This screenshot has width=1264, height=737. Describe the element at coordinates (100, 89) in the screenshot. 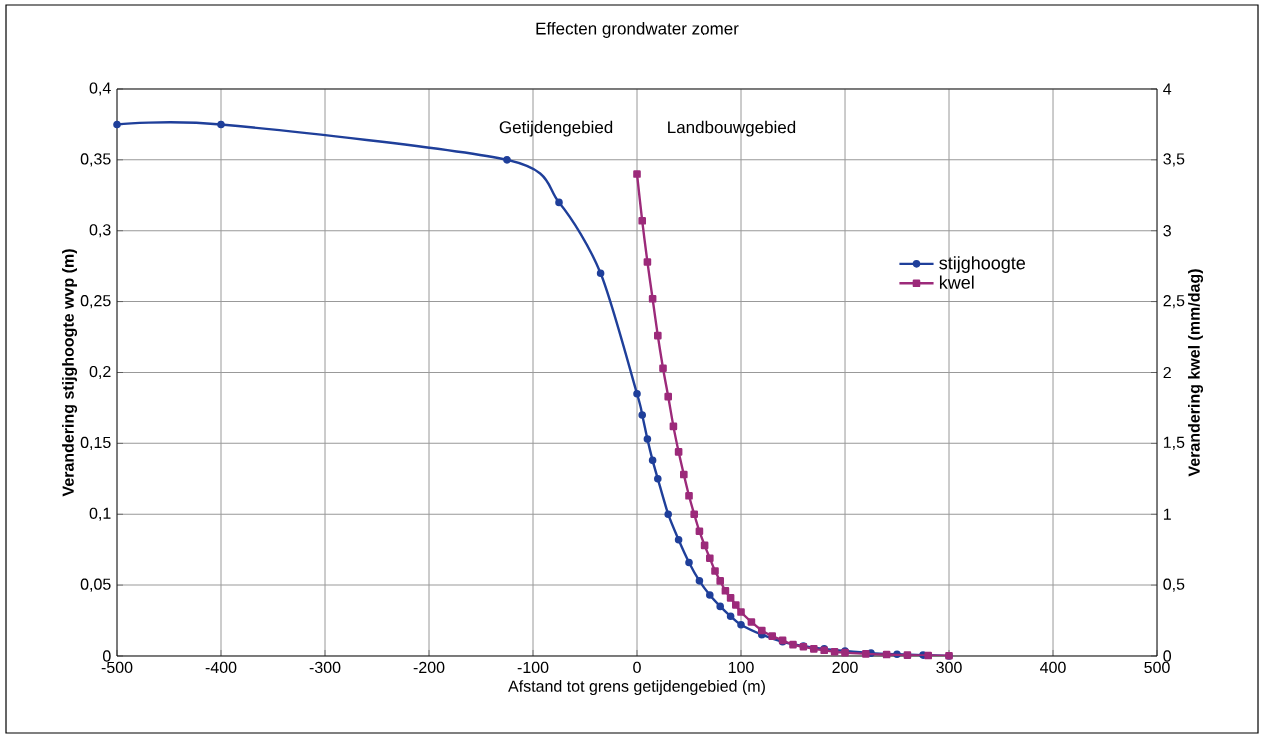

I see `y-tick-label: 0,4` at that location.